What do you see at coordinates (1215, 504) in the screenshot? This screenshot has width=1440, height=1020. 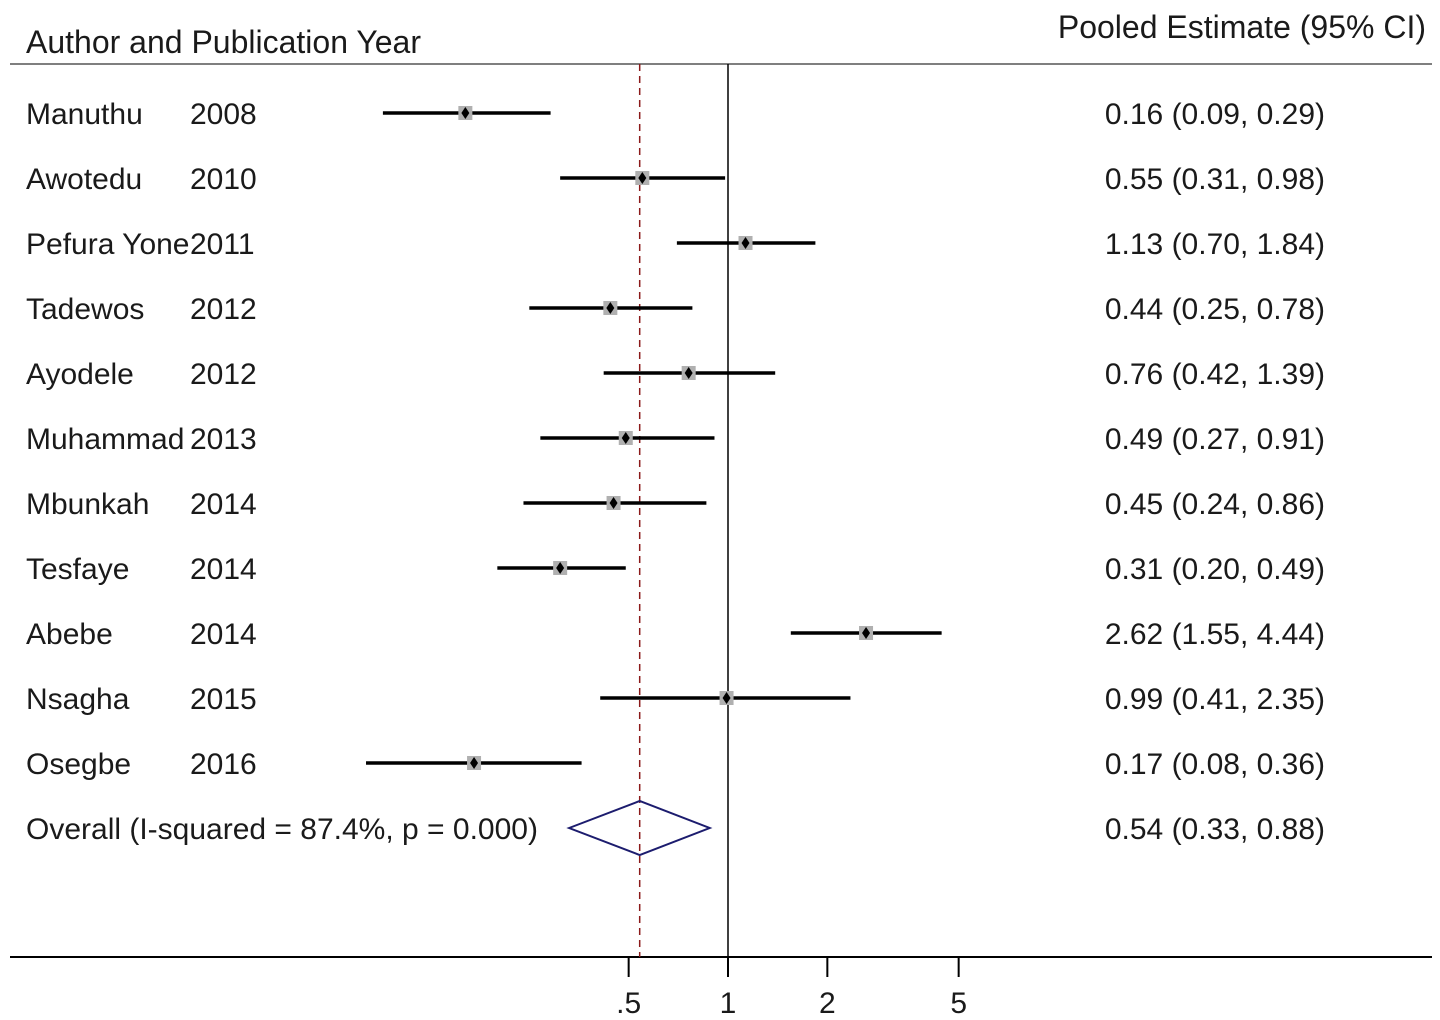 I see `estimate-label: 0.45 (0.24, 0.86)` at bounding box center [1215, 504].